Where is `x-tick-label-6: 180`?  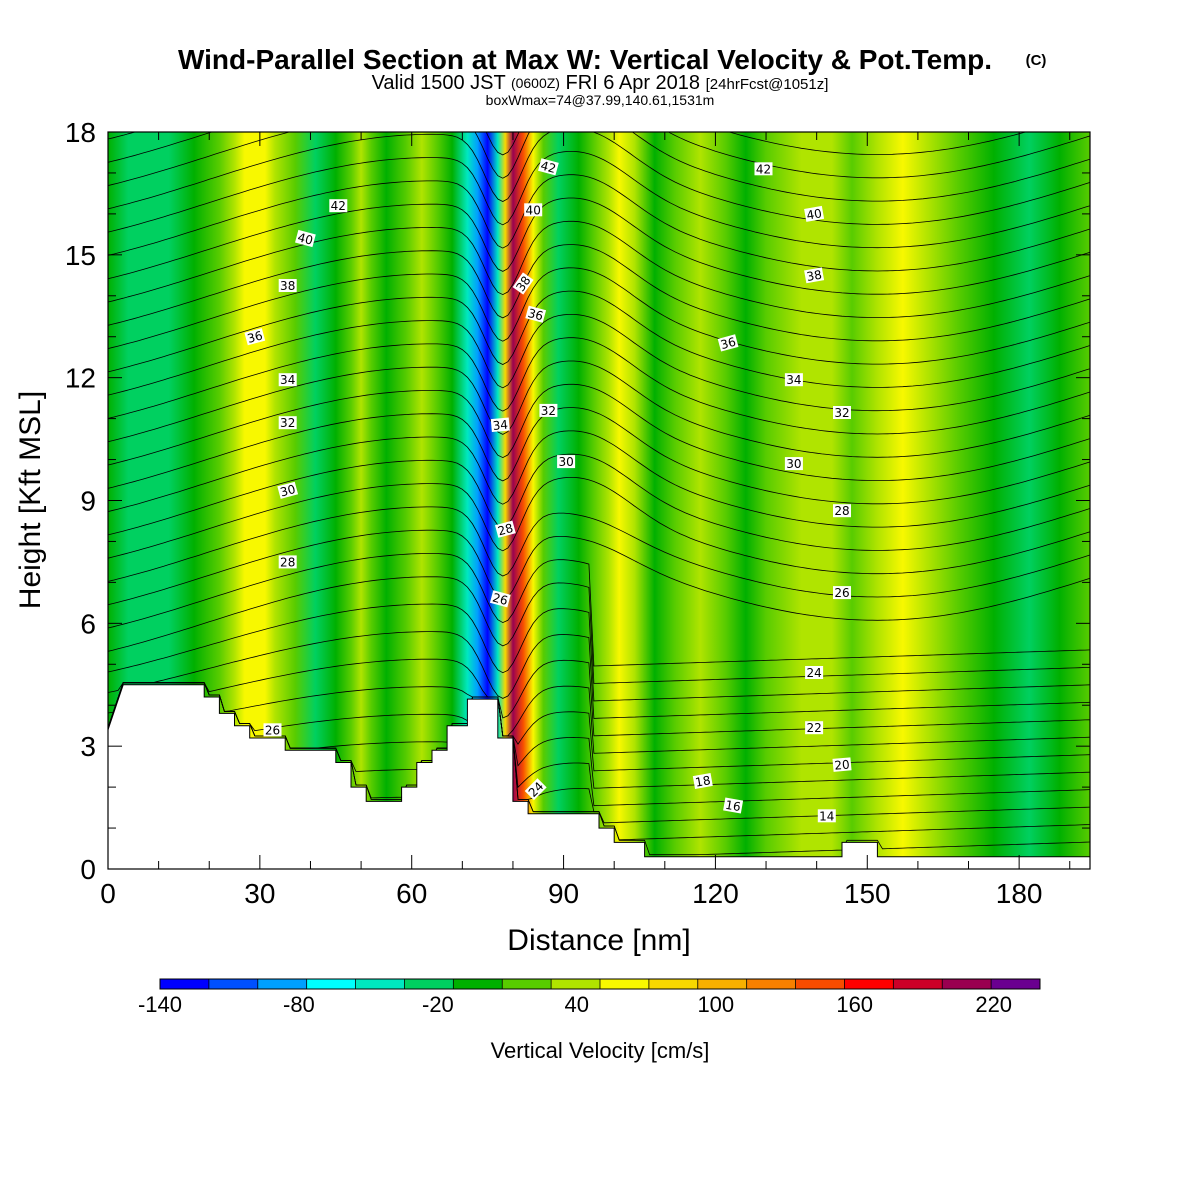
x-tick-label-6: 180 is located at coordinates (1019, 893).